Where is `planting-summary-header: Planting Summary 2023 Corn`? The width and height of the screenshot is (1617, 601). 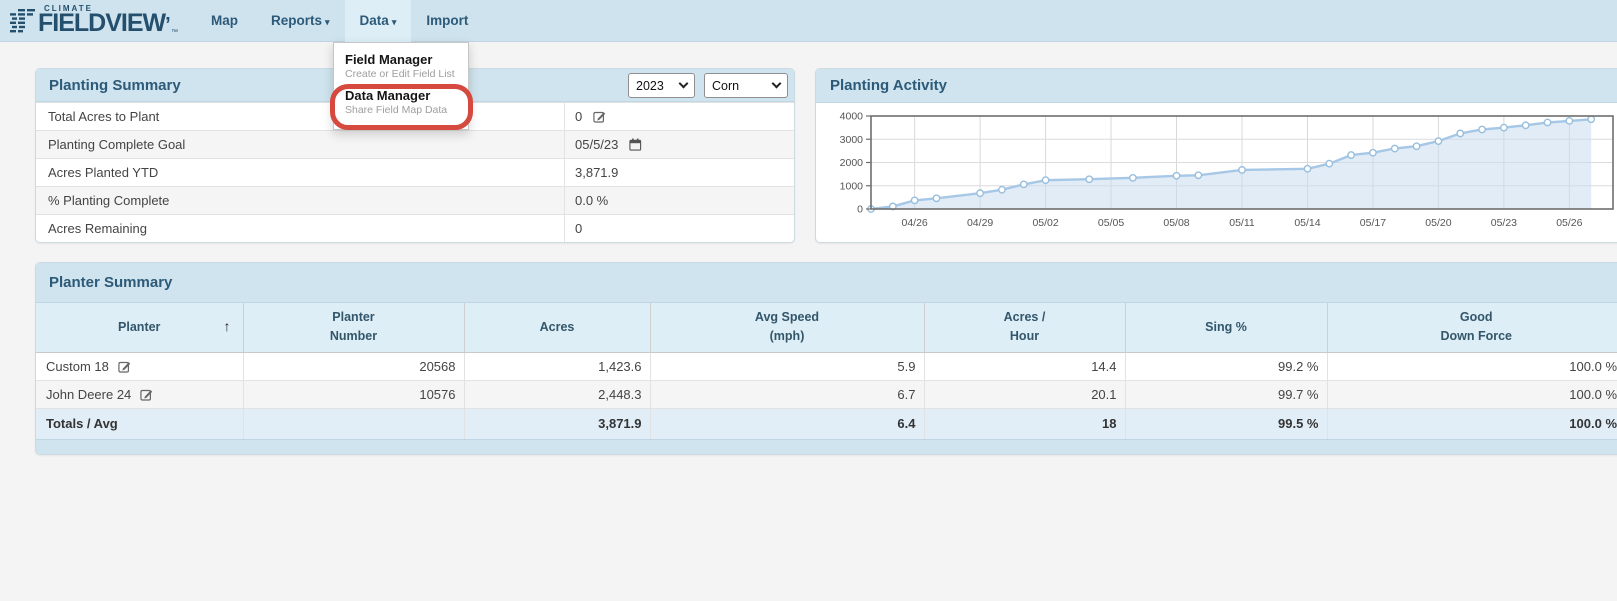
planting-summary-header: Planting Summary 2023 Corn is located at coordinates (415, 85).